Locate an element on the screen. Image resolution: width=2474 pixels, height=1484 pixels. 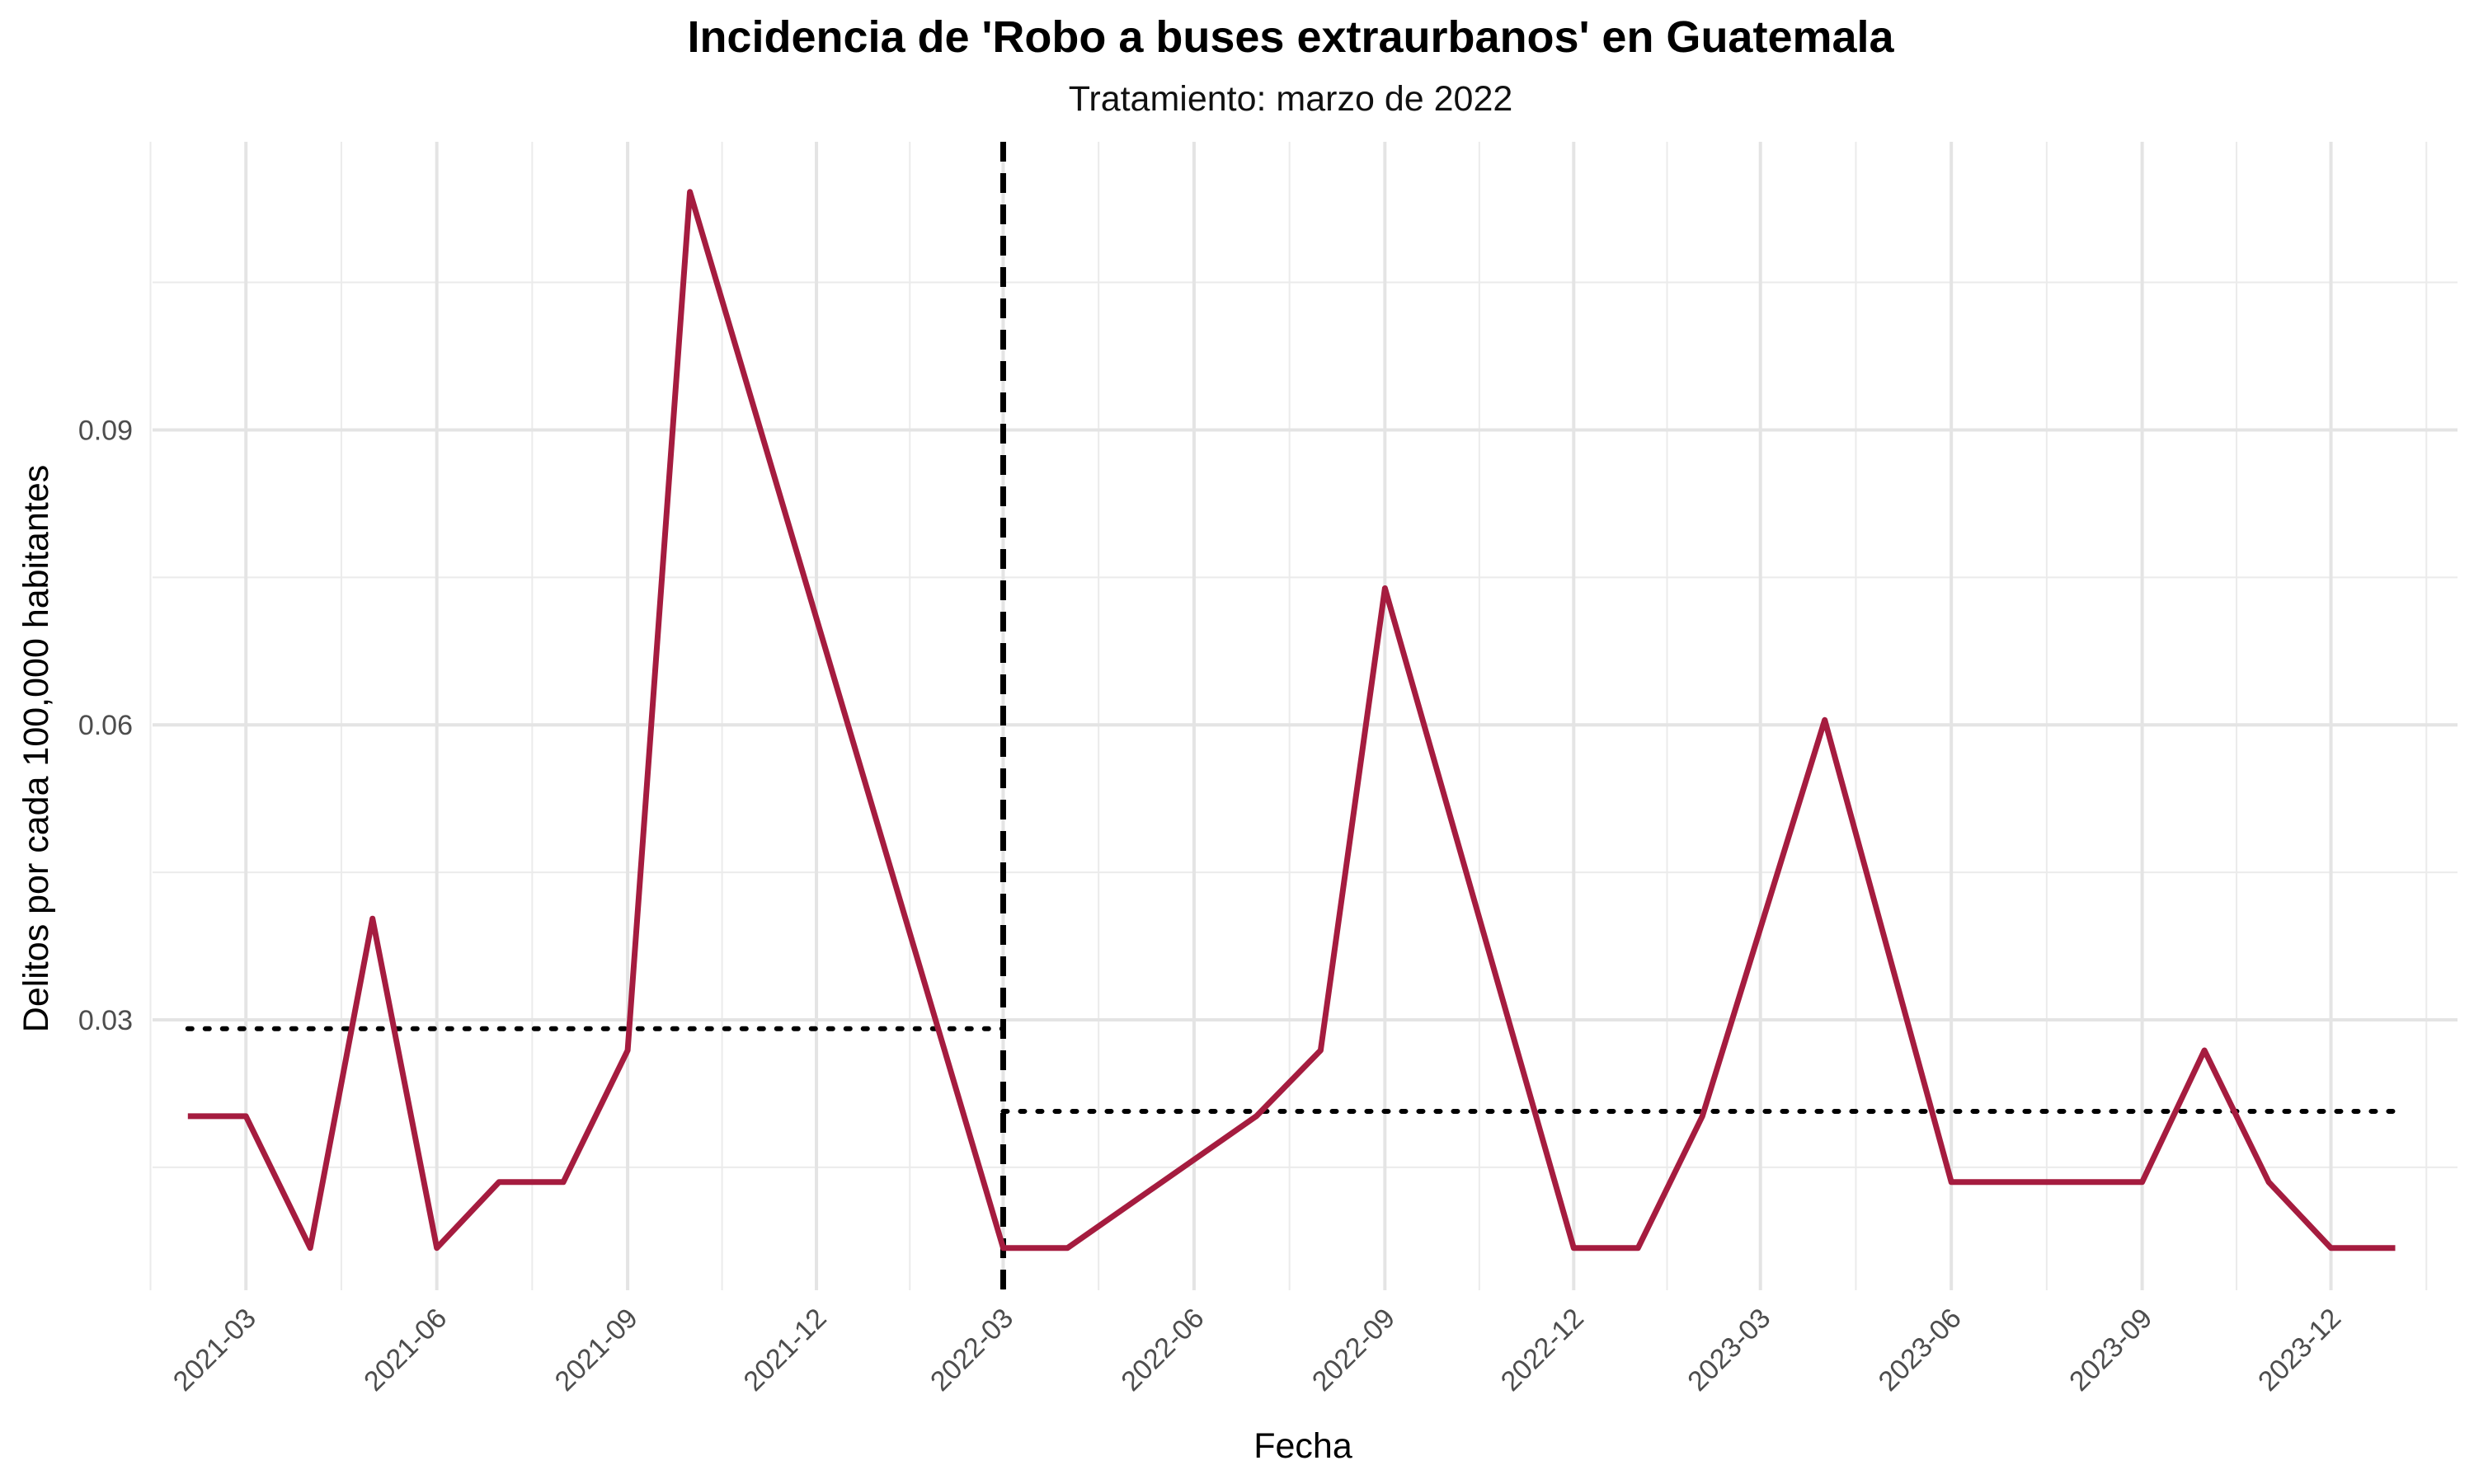
x-tick-label: 2021-06 is located at coordinates (405, 1350).